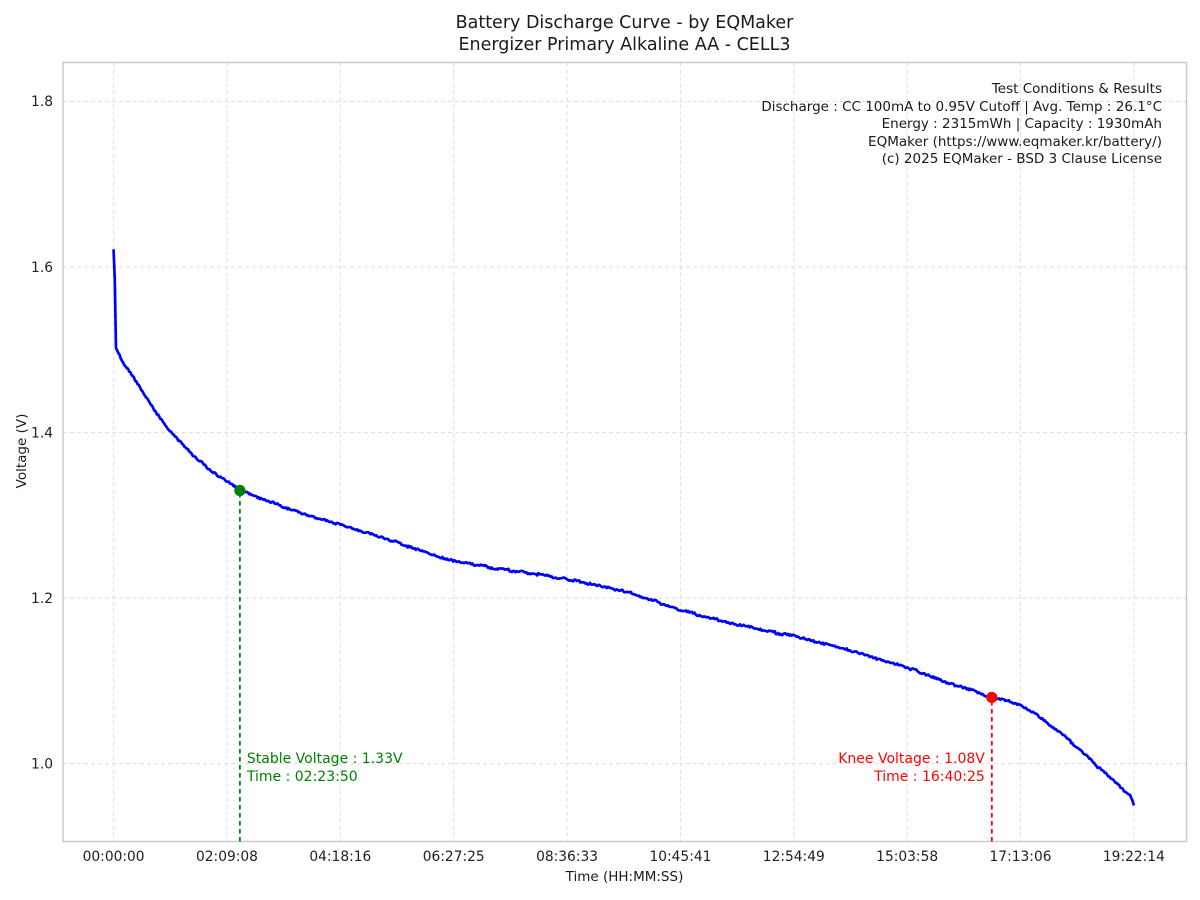  I want to click on stable-annotation: Stable Voltage : 1.33V Time : 02:23:50, so click(325, 768).